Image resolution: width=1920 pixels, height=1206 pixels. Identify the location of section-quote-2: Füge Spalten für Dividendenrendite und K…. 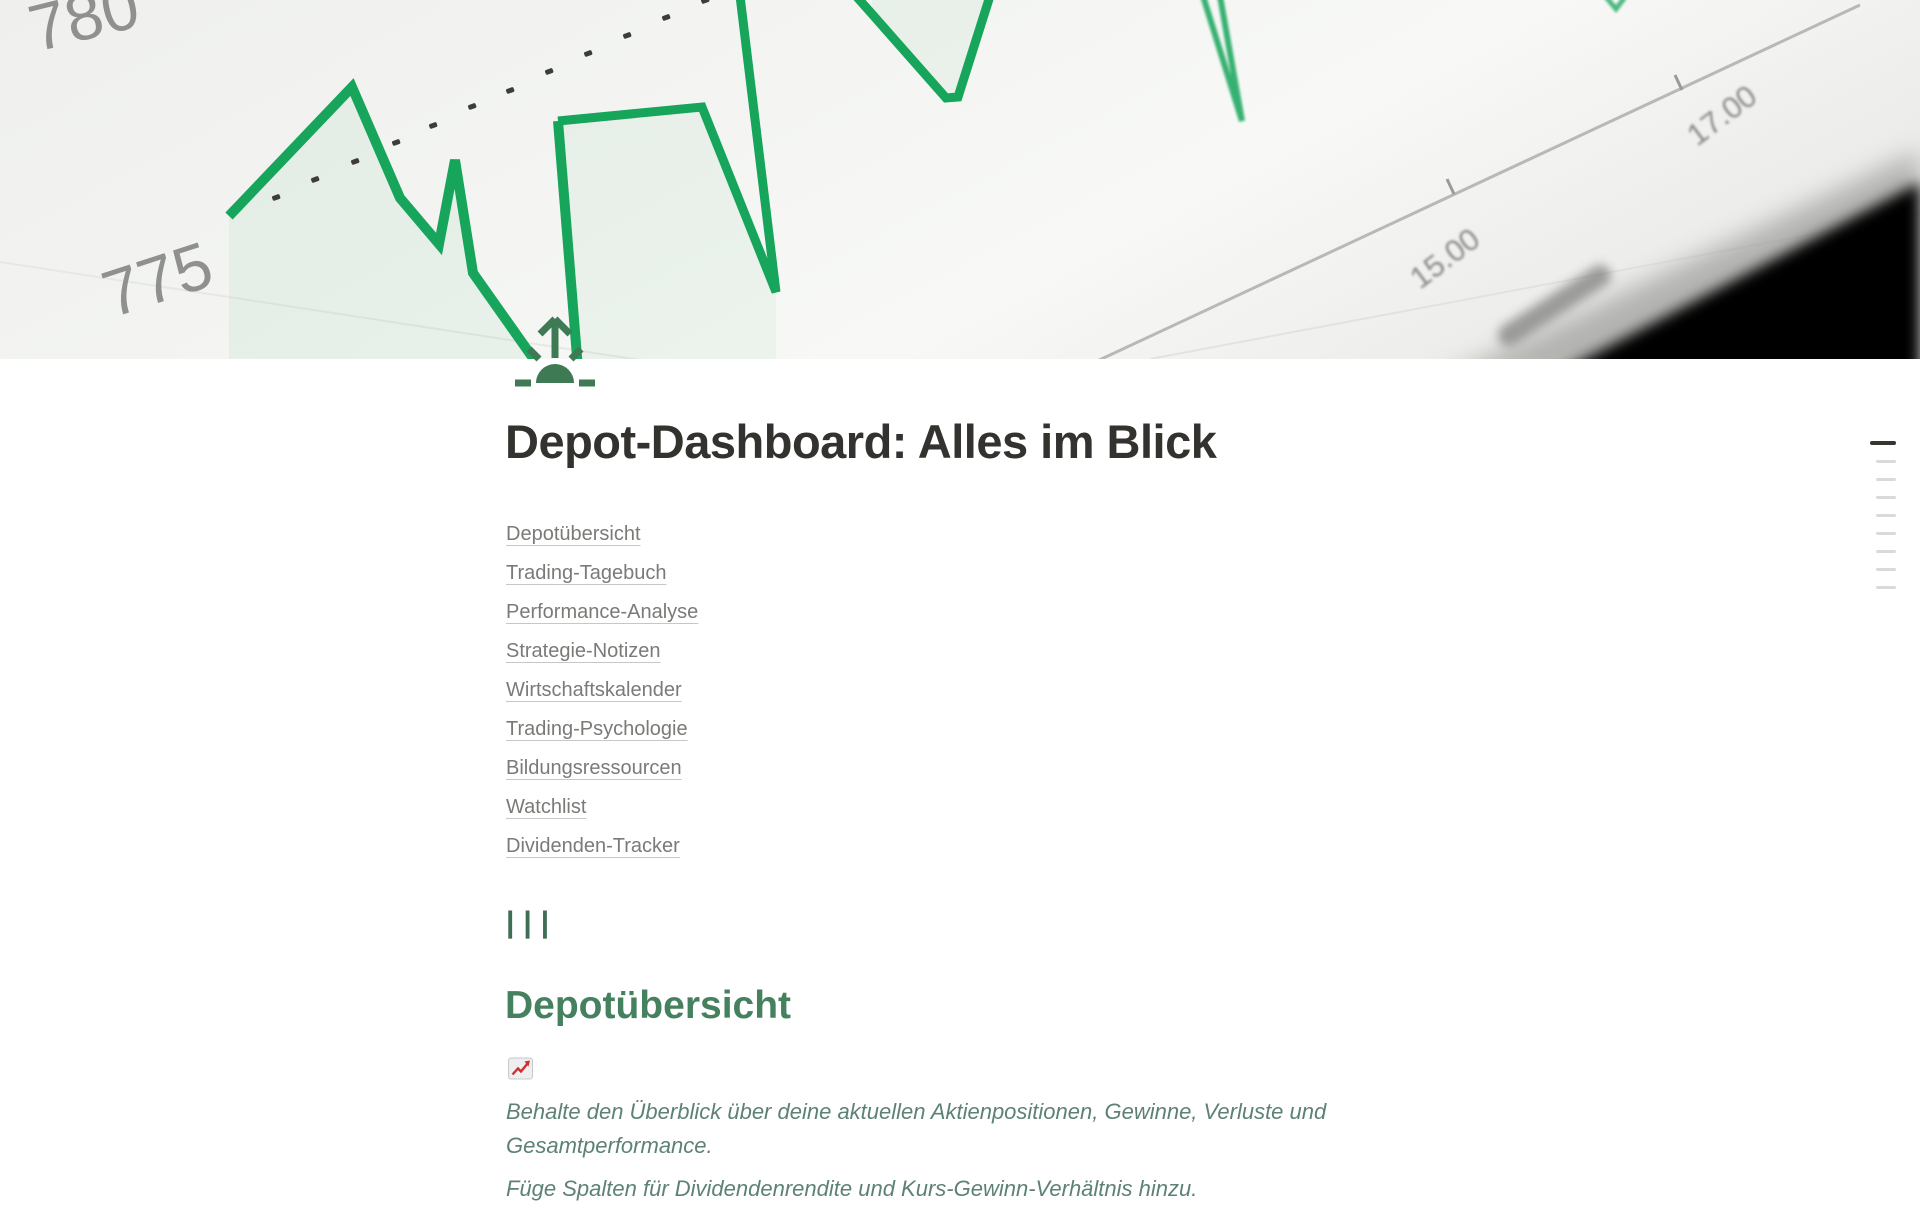
(852, 1188).